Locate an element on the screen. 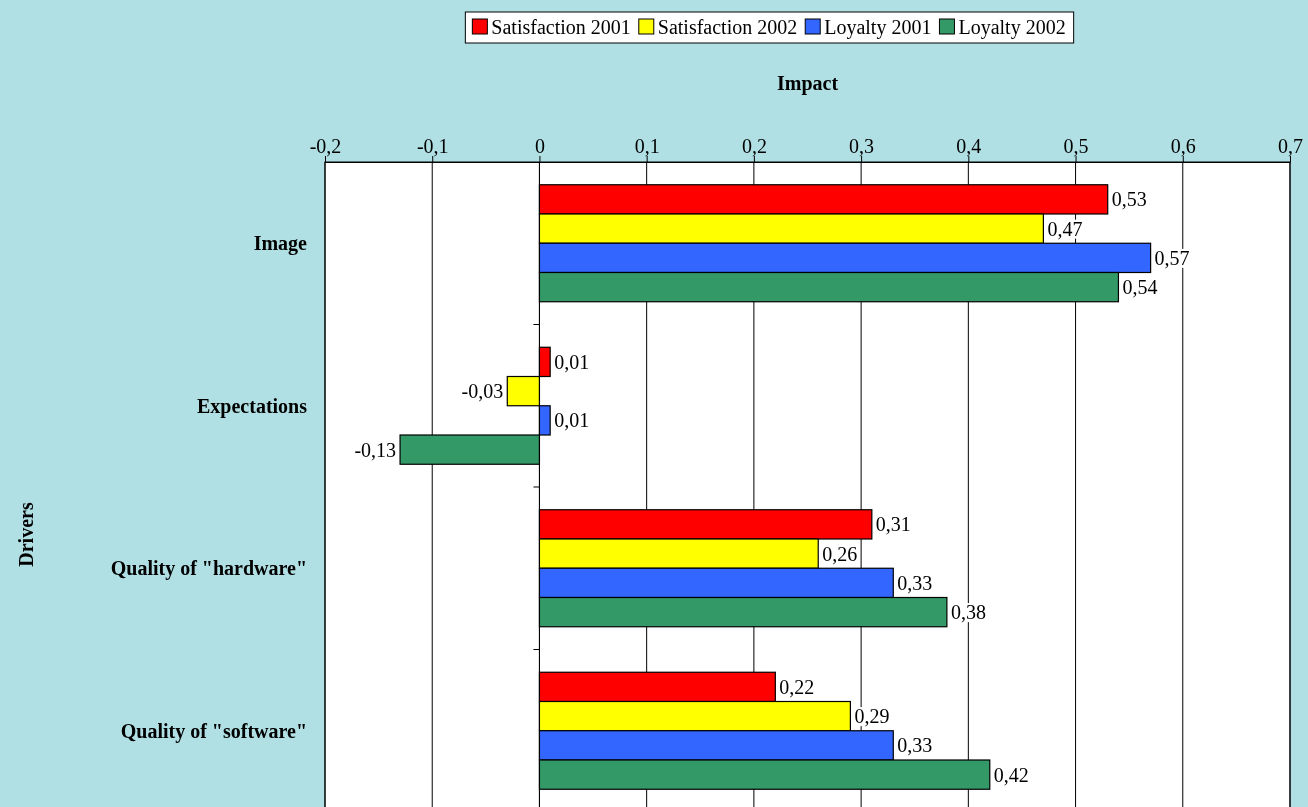 Image resolution: width=1308 pixels, height=807 pixels. data-label: 0,42 is located at coordinates (1011, 774).